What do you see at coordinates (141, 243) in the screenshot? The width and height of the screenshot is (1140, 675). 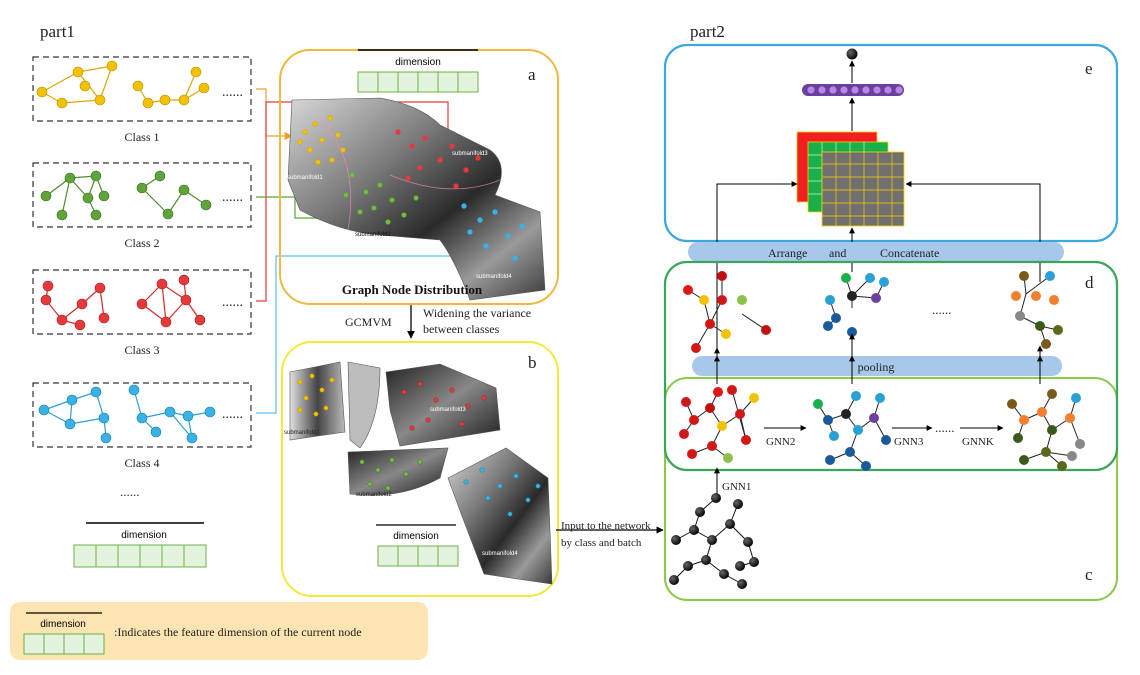 I see `class-2-label: Class 2` at bounding box center [141, 243].